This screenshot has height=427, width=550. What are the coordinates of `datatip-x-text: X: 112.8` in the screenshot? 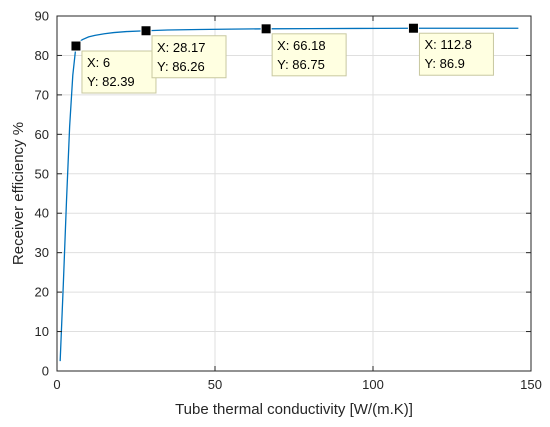 It's located at (447, 44).